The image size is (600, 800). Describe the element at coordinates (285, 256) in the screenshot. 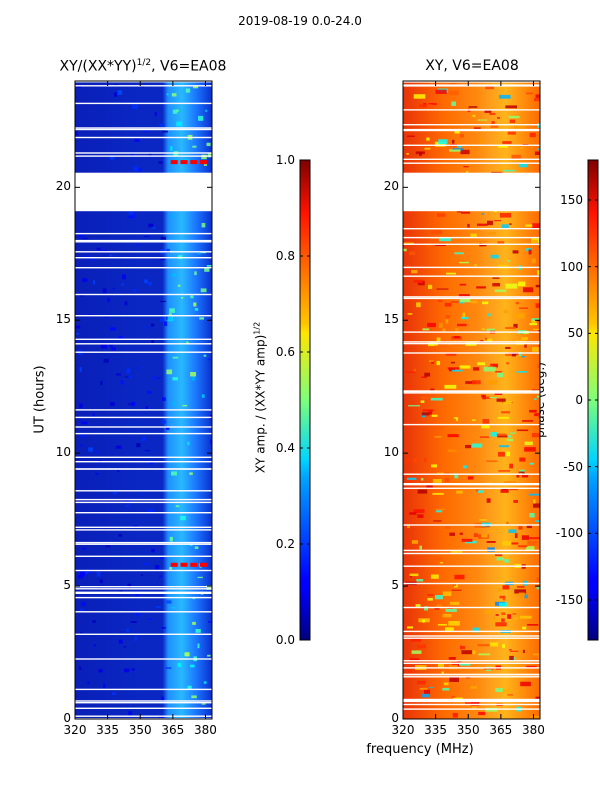

I see `amp-colorbar-tick-label: 0.8` at that location.